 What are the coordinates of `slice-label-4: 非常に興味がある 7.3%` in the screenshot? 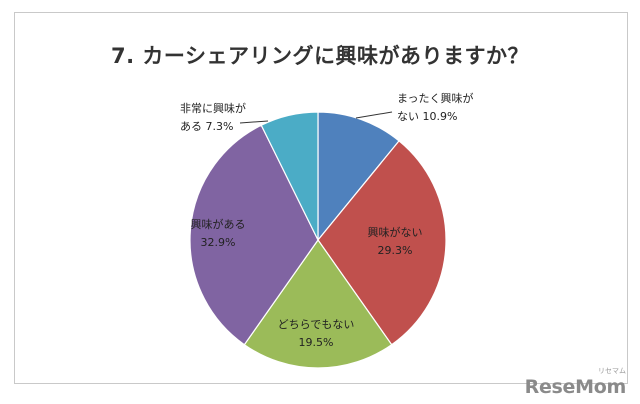 It's located at (213, 117).